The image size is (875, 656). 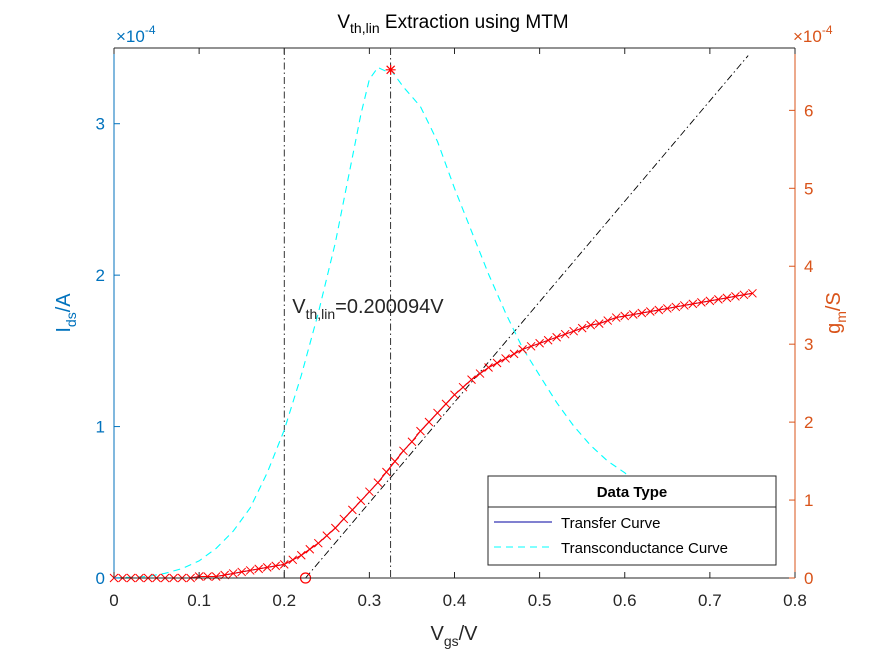 I want to click on x-tick-label: 0.2, so click(x=284, y=600).